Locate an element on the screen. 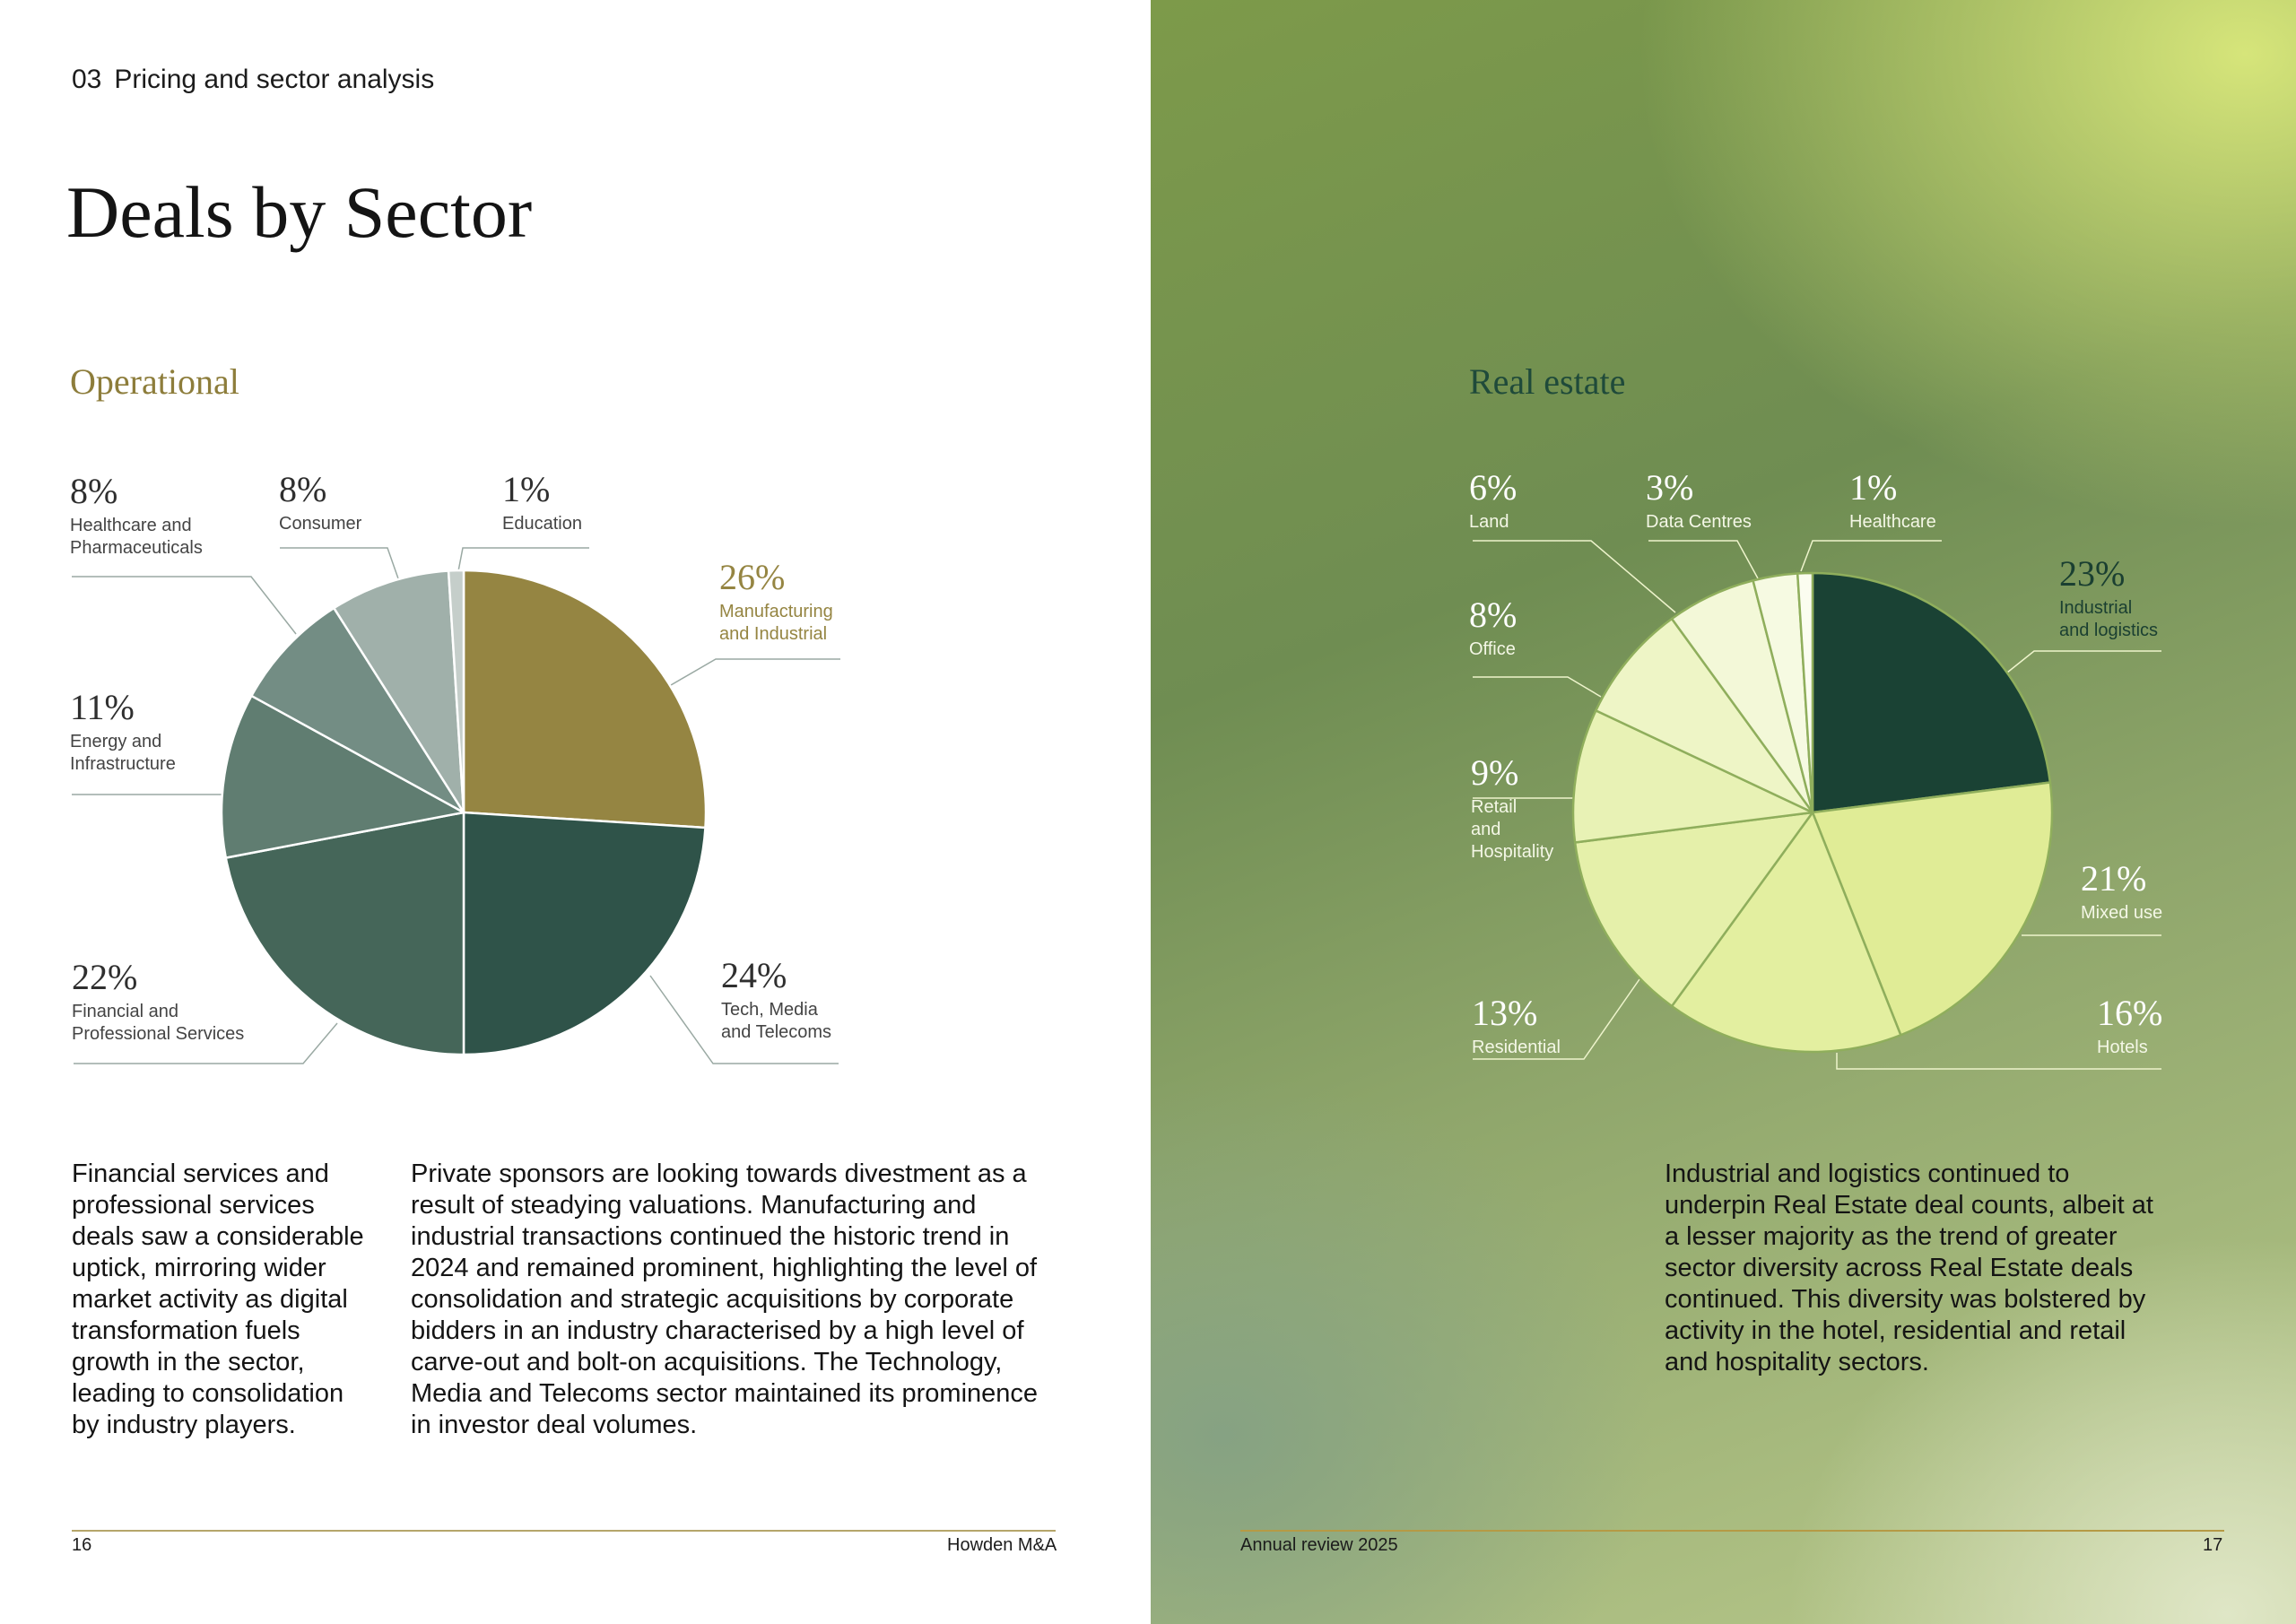 The width and height of the screenshot is (2296, 1624). real-estate-pct-retail-and-hospitality: 9% is located at coordinates (1495, 772).